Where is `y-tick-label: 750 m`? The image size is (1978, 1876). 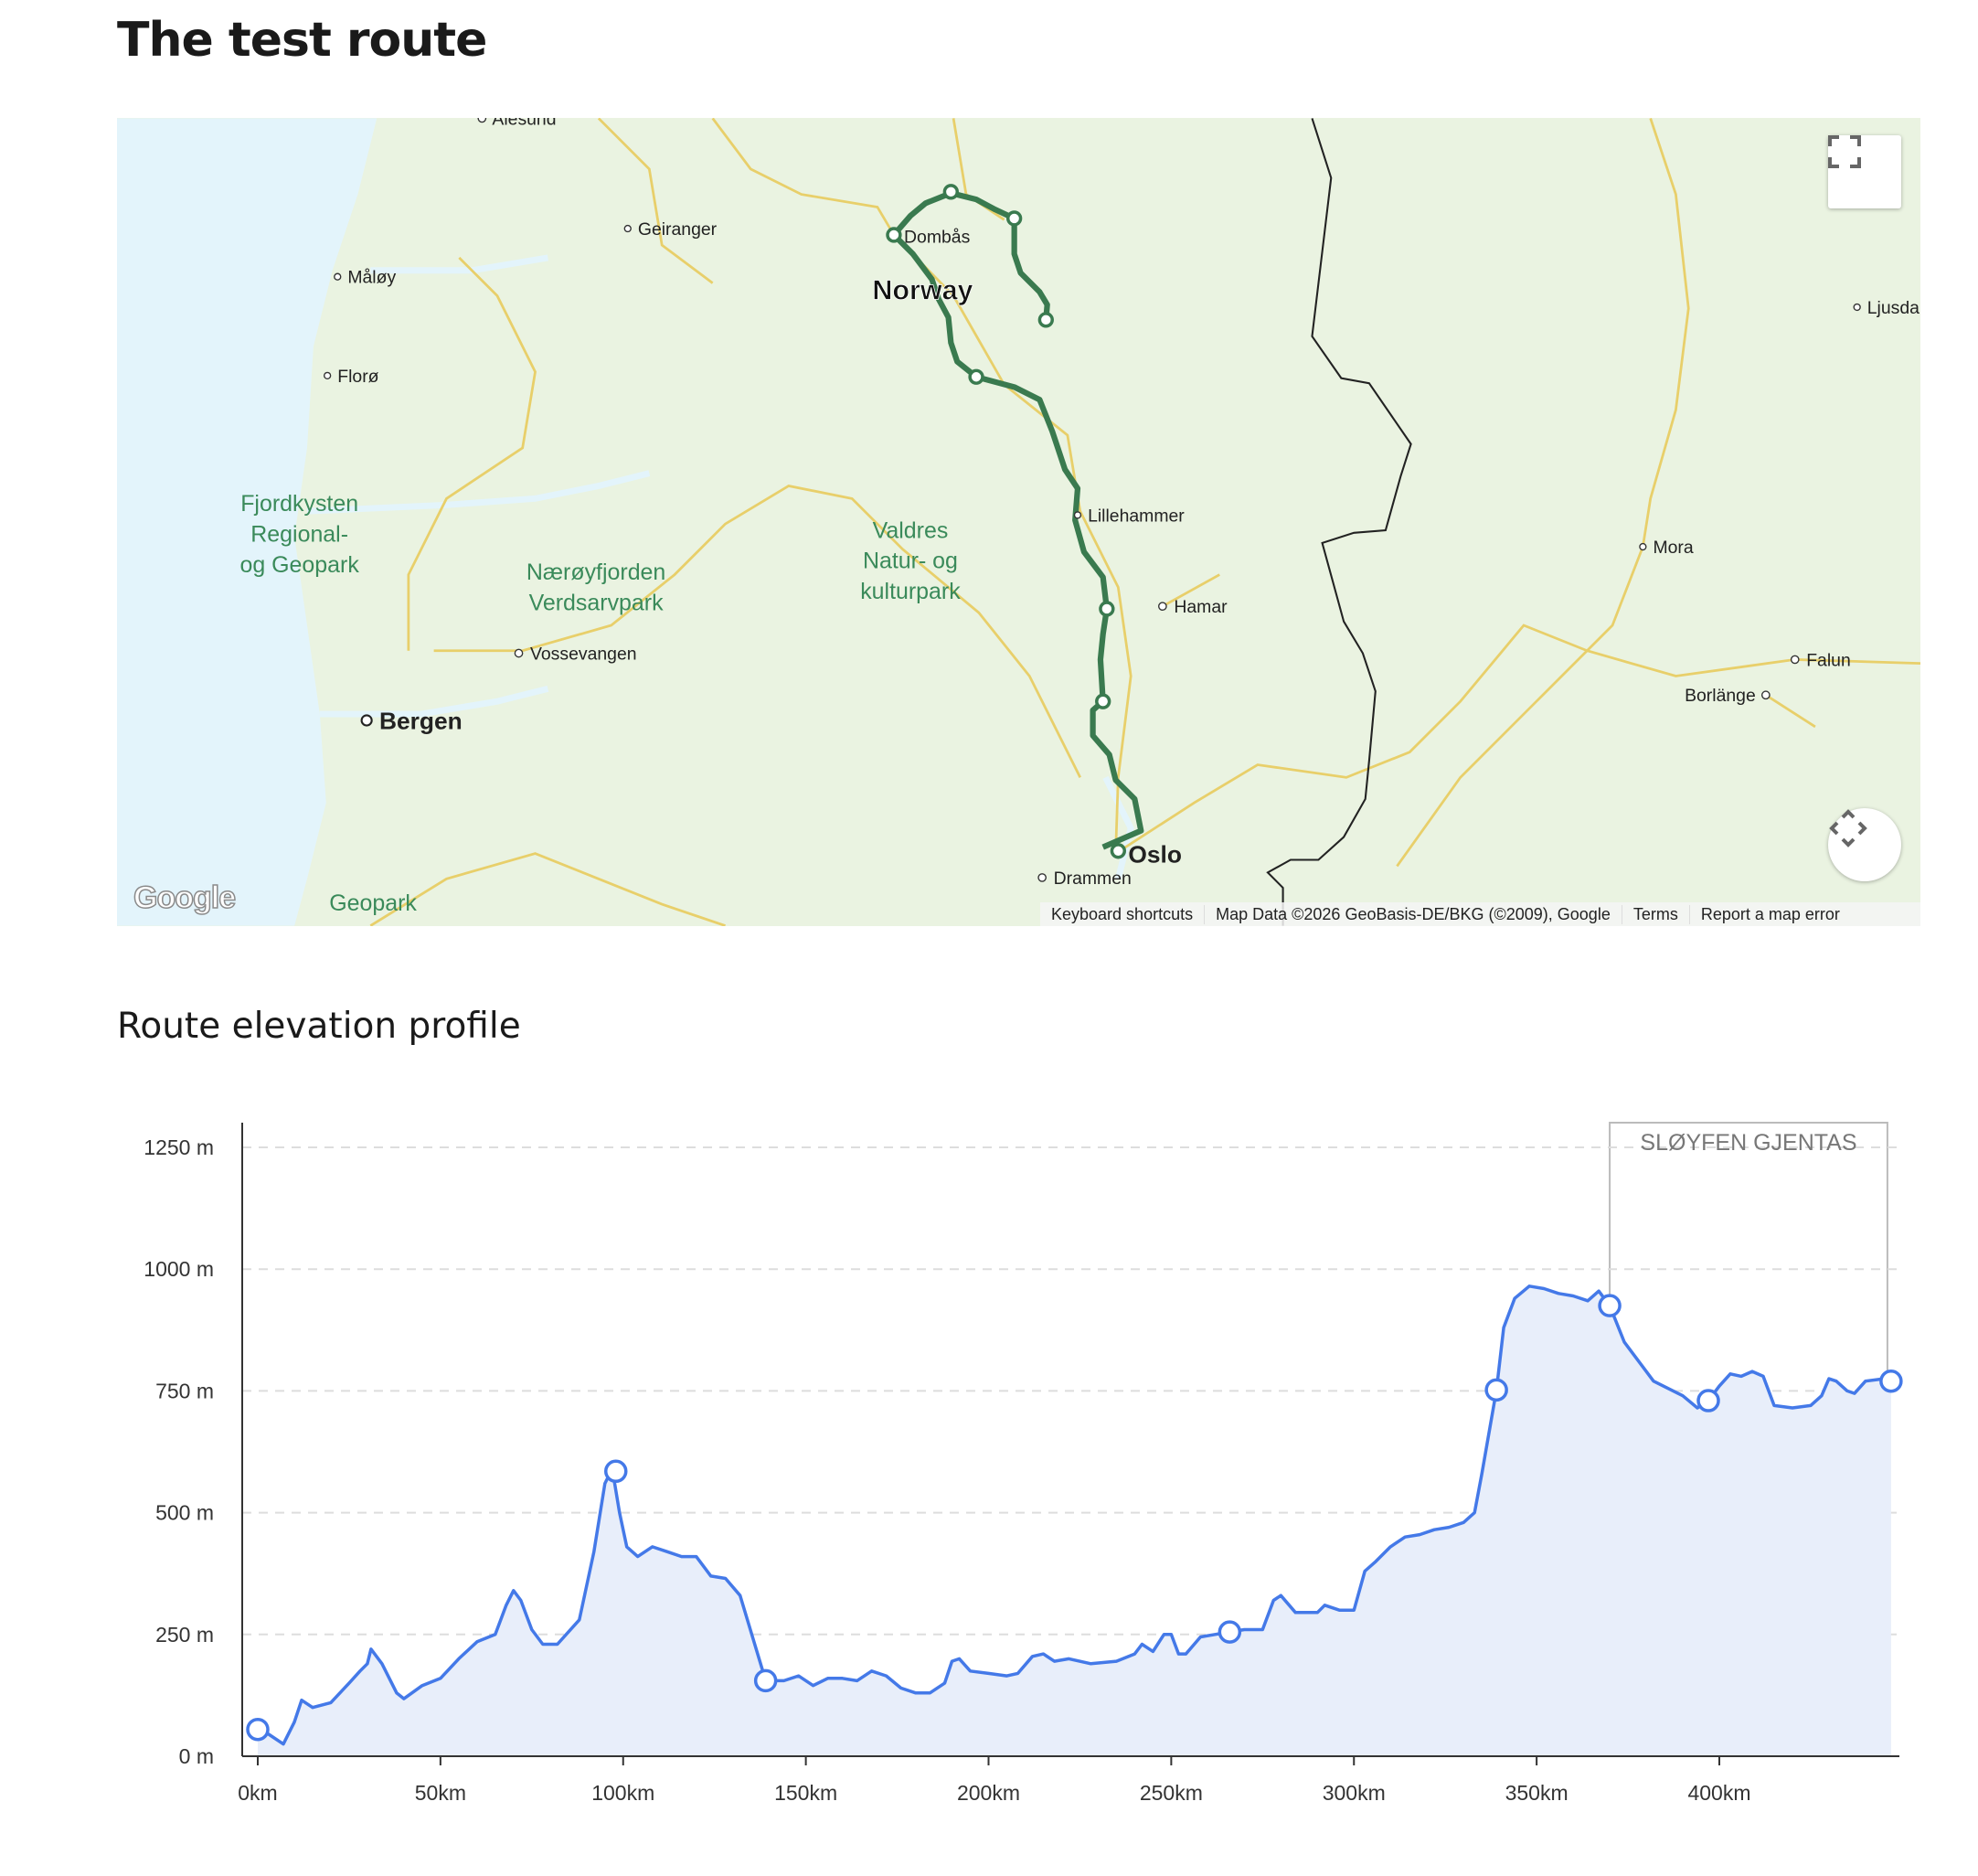 y-tick-label: 750 m is located at coordinates (184, 1390).